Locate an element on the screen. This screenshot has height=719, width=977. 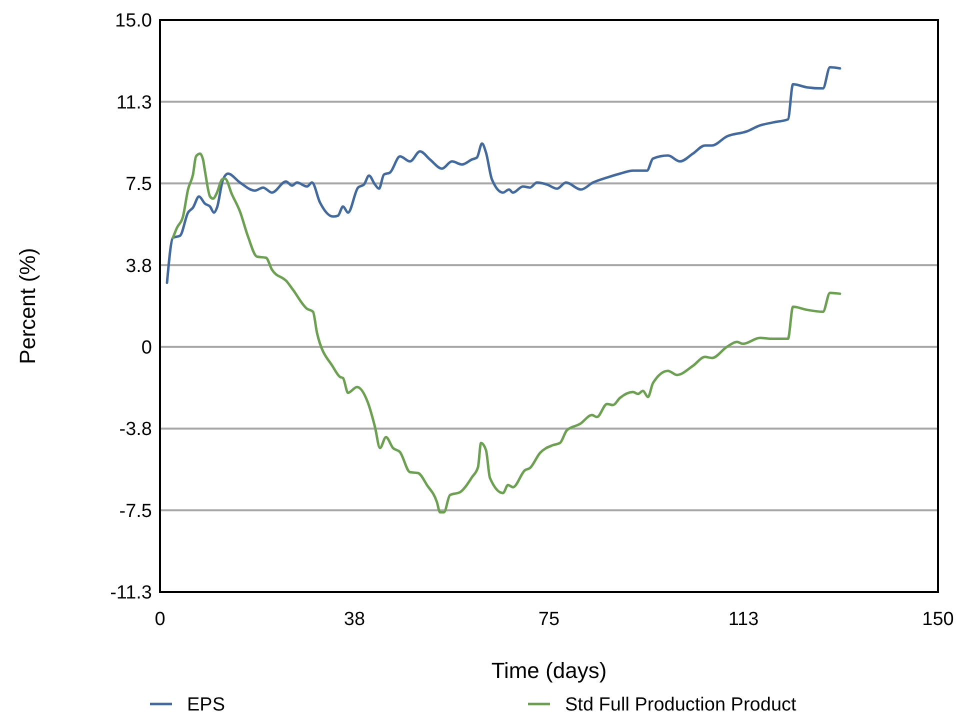
y-tick-label: 0 is located at coordinates (146, 348).